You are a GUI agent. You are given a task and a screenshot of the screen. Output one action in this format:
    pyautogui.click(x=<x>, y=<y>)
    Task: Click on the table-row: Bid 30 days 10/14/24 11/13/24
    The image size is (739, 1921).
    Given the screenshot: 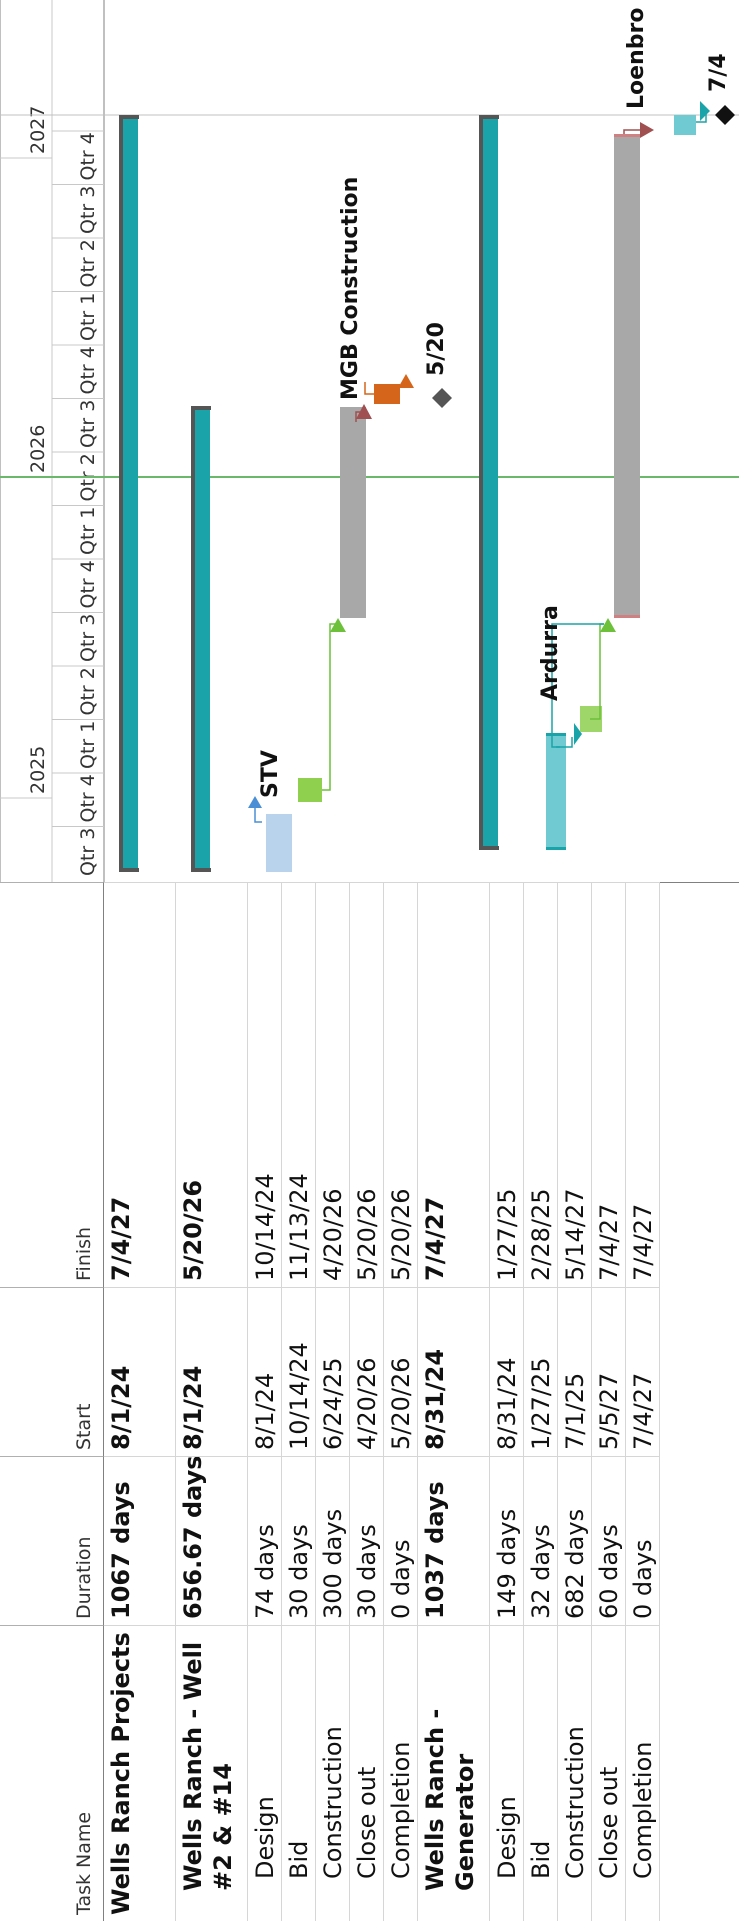 What is the action you would take?
    pyautogui.click(x=299, y=1401)
    